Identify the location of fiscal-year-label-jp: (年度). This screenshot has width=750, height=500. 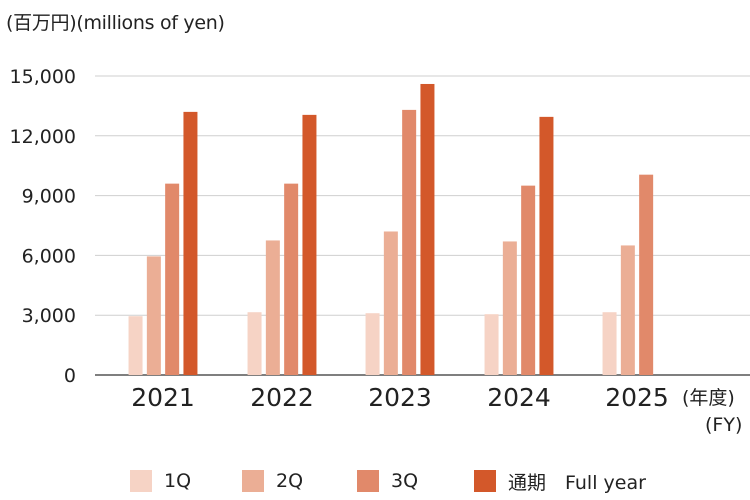
(708, 398).